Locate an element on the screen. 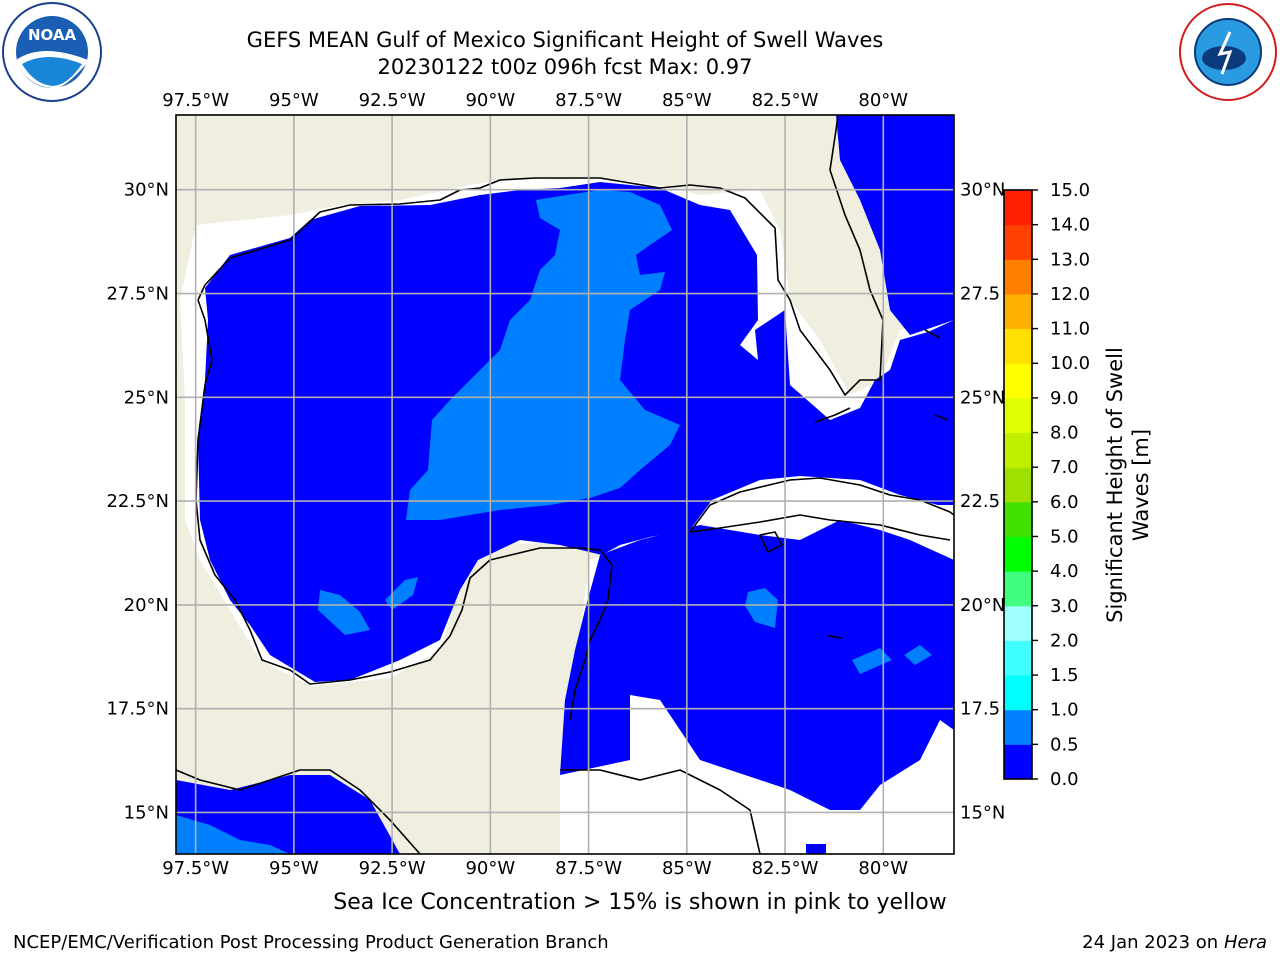 The width and height of the screenshot is (1280, 960). swell-0-0.5m-patch is located at coordinates (816, 849).